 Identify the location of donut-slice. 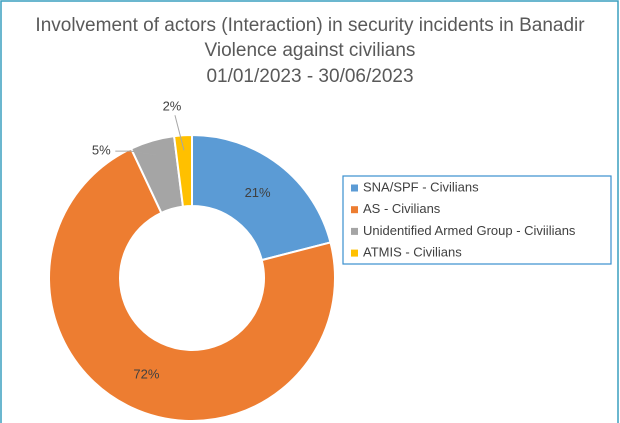
(261, 197).